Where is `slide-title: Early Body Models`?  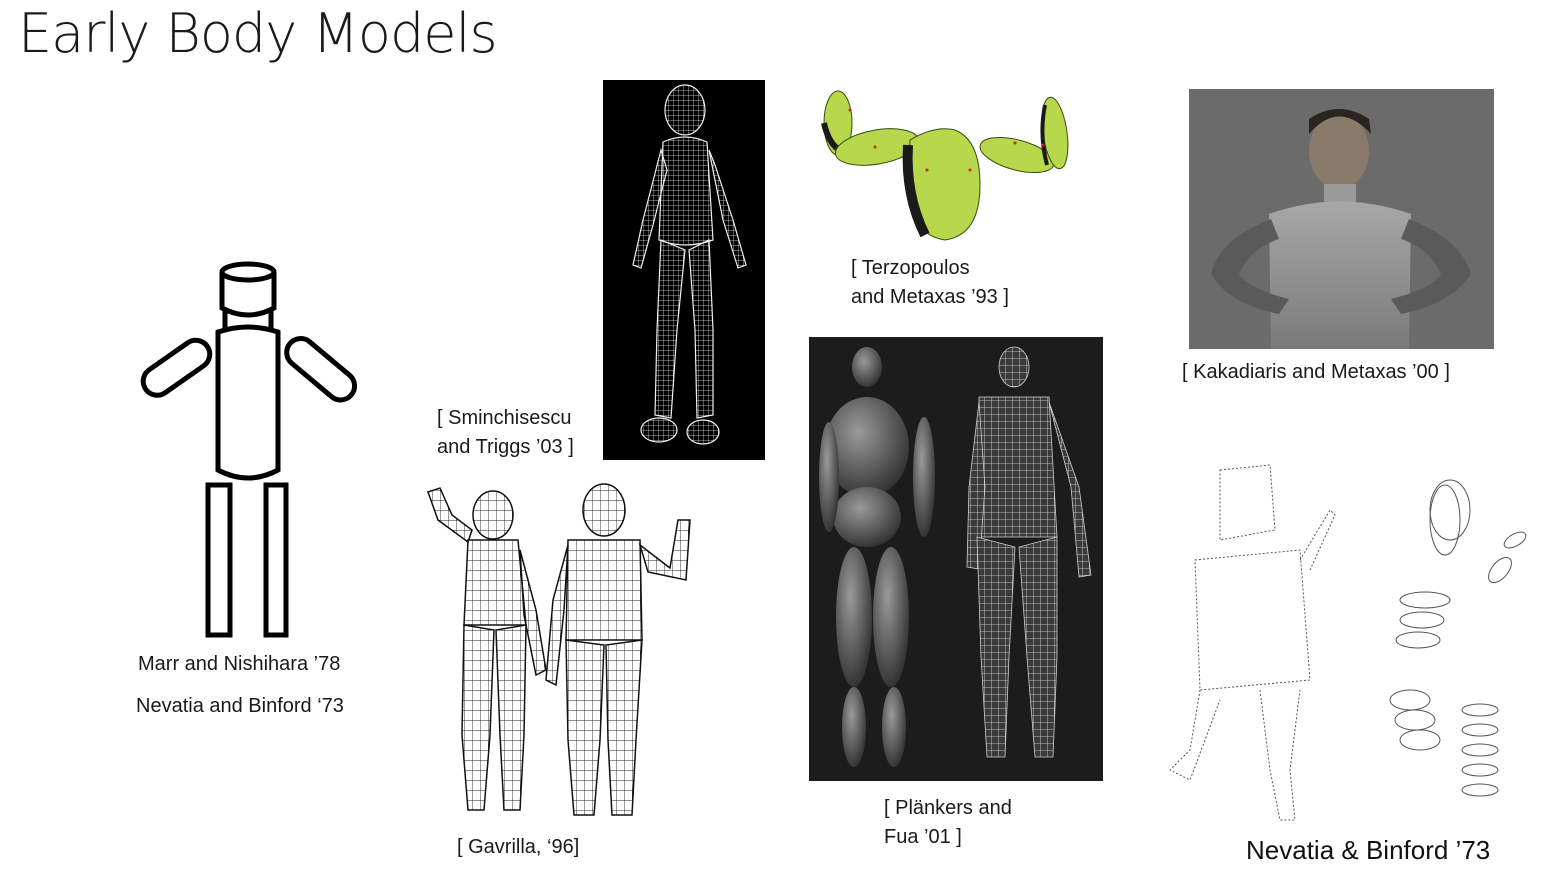
slide-title: Early Body Models is located at coordinates (258, 33).